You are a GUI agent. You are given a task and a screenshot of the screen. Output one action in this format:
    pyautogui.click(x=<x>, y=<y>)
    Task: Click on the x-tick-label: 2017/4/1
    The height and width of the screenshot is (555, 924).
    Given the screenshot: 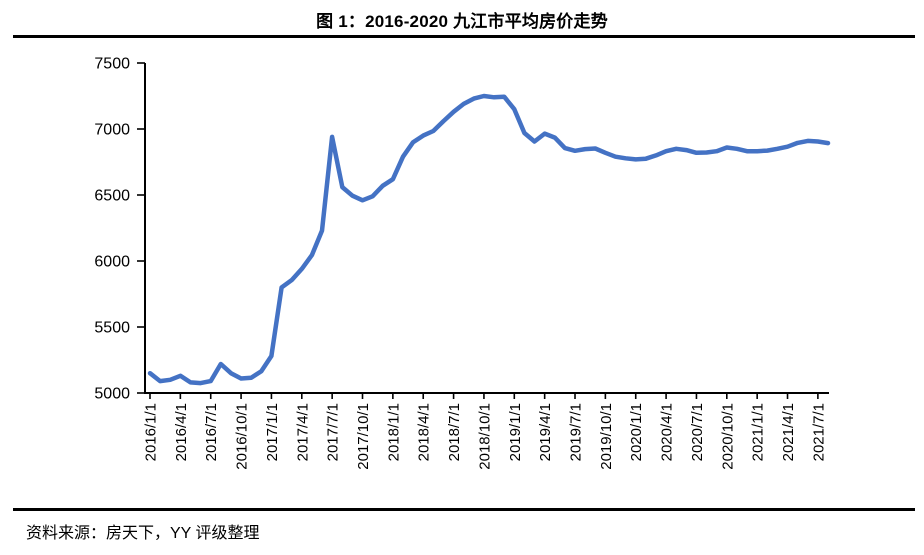 What is the action you would take?
    pyautogui.click(x=302, y=432)
    